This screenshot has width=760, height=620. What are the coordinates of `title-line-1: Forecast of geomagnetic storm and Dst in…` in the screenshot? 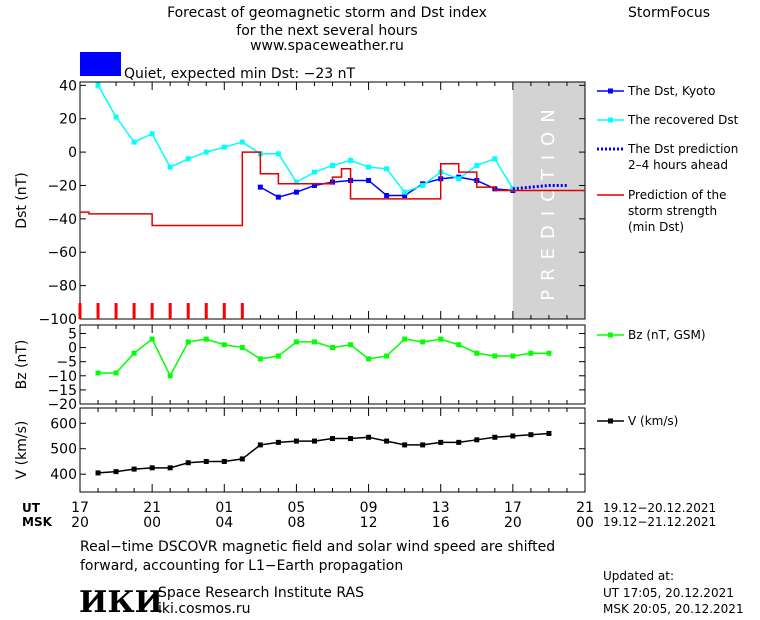 It's located at (327, 13).